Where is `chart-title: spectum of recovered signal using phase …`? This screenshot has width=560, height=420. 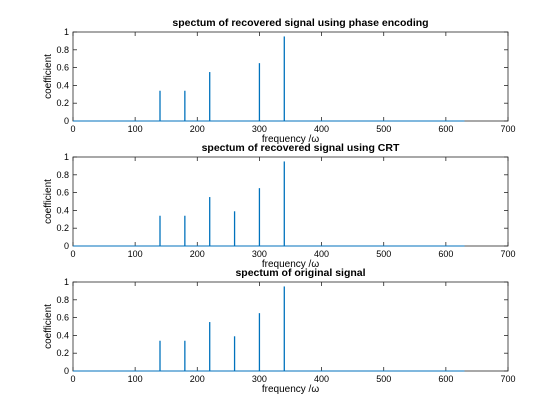 chart-title: spectum of recovered signal using phase … is located at coordinates (300, 23).